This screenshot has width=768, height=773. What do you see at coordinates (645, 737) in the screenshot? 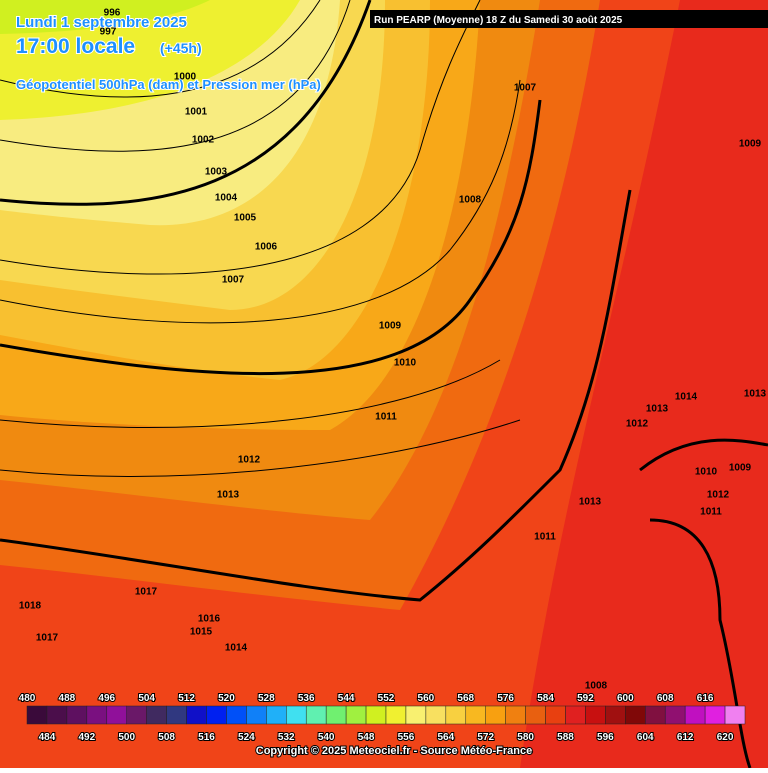
I see `colorbar-label: 604` at bounding box center [645, 737].